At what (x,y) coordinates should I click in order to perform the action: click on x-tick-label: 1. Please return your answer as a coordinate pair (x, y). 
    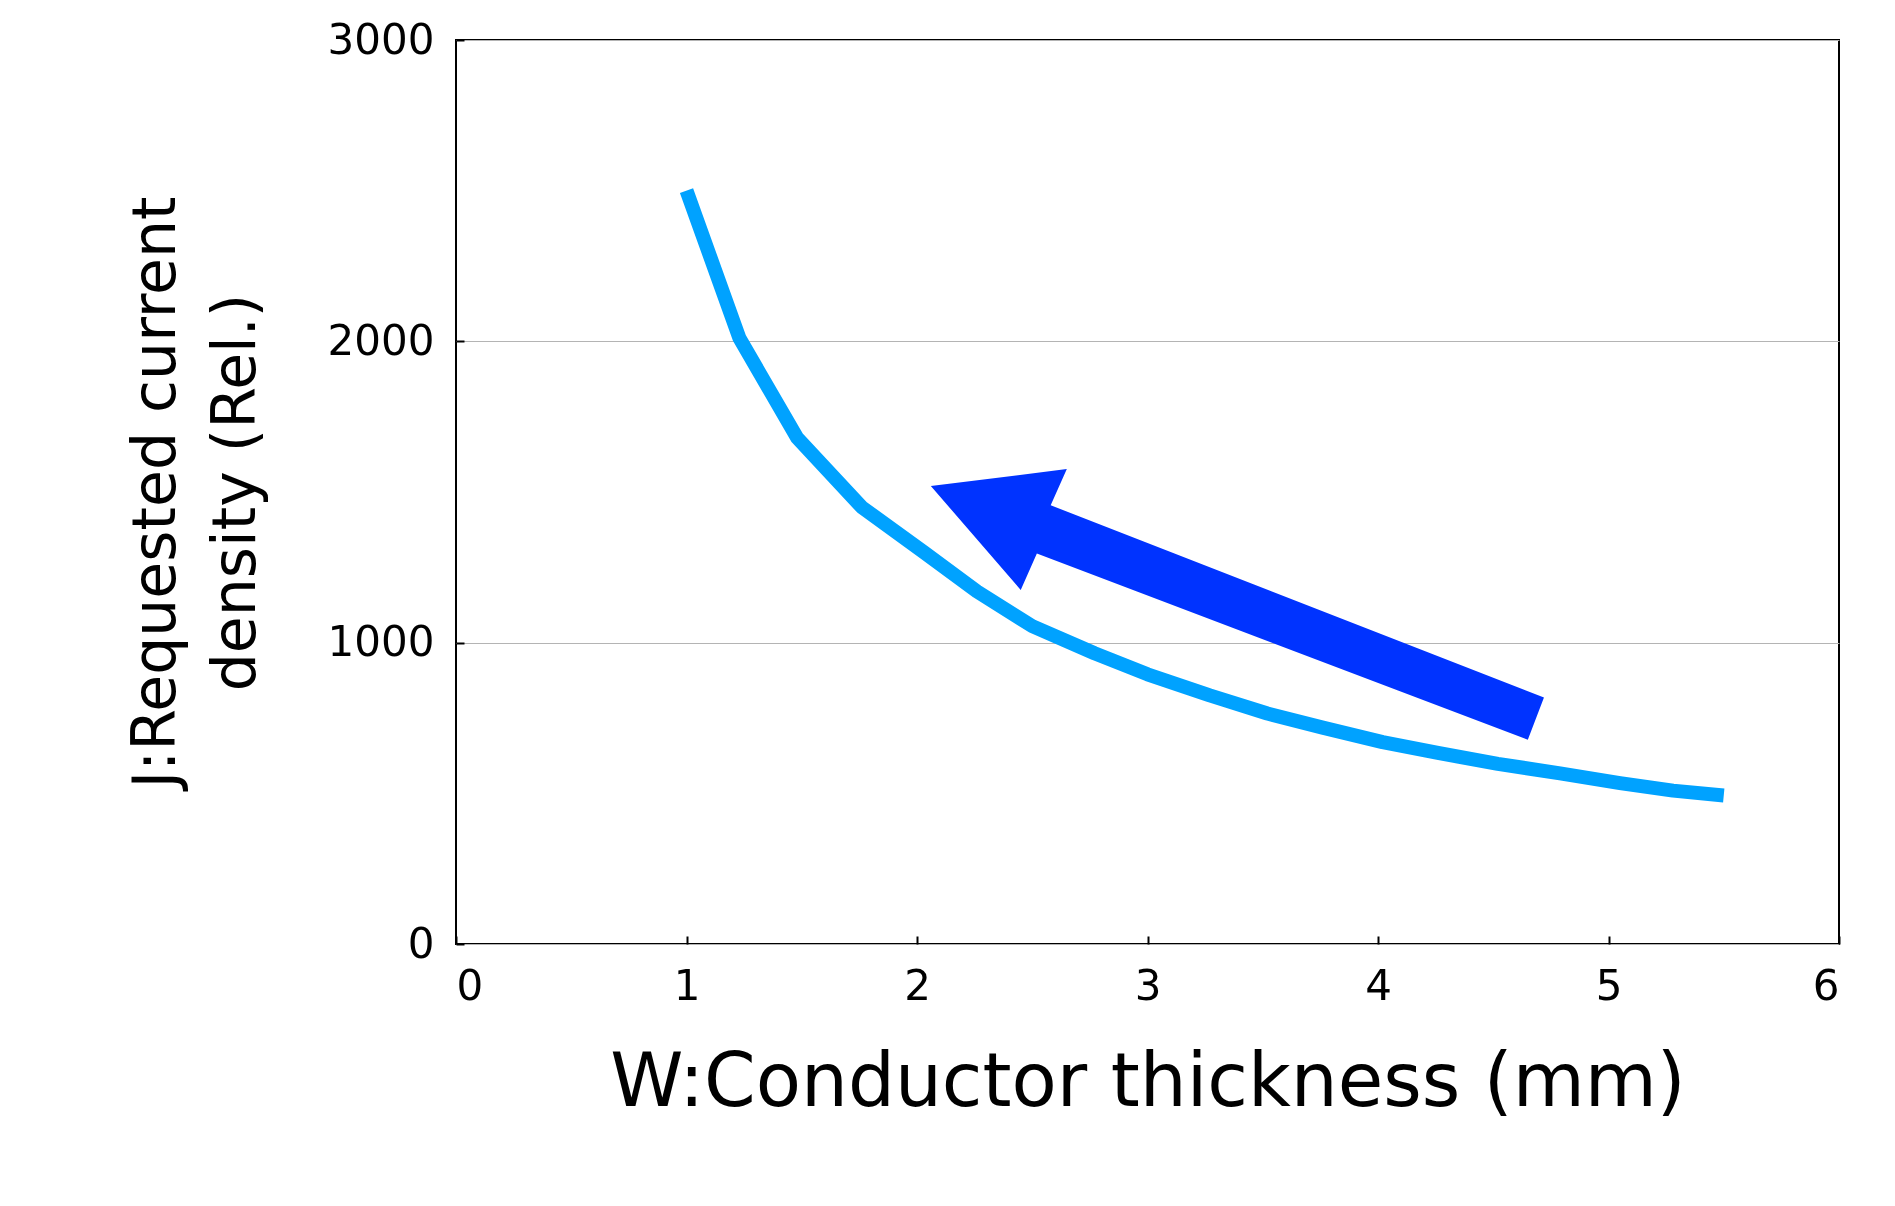
    Looking at the image, I should click on (687, 985).